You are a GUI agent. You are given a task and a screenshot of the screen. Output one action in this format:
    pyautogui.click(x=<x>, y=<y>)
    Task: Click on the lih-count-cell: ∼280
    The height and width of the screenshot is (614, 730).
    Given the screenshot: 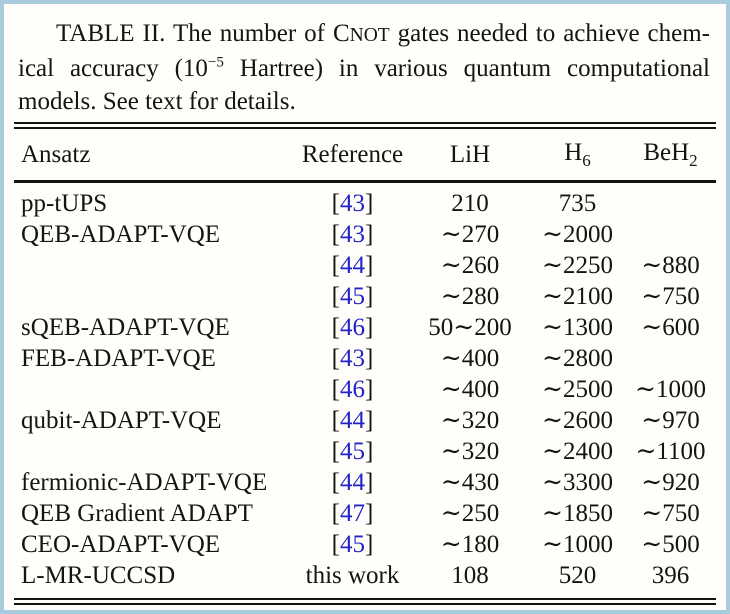 What is the action you would take?
    pyautogui.click(x=470, y=296)
    